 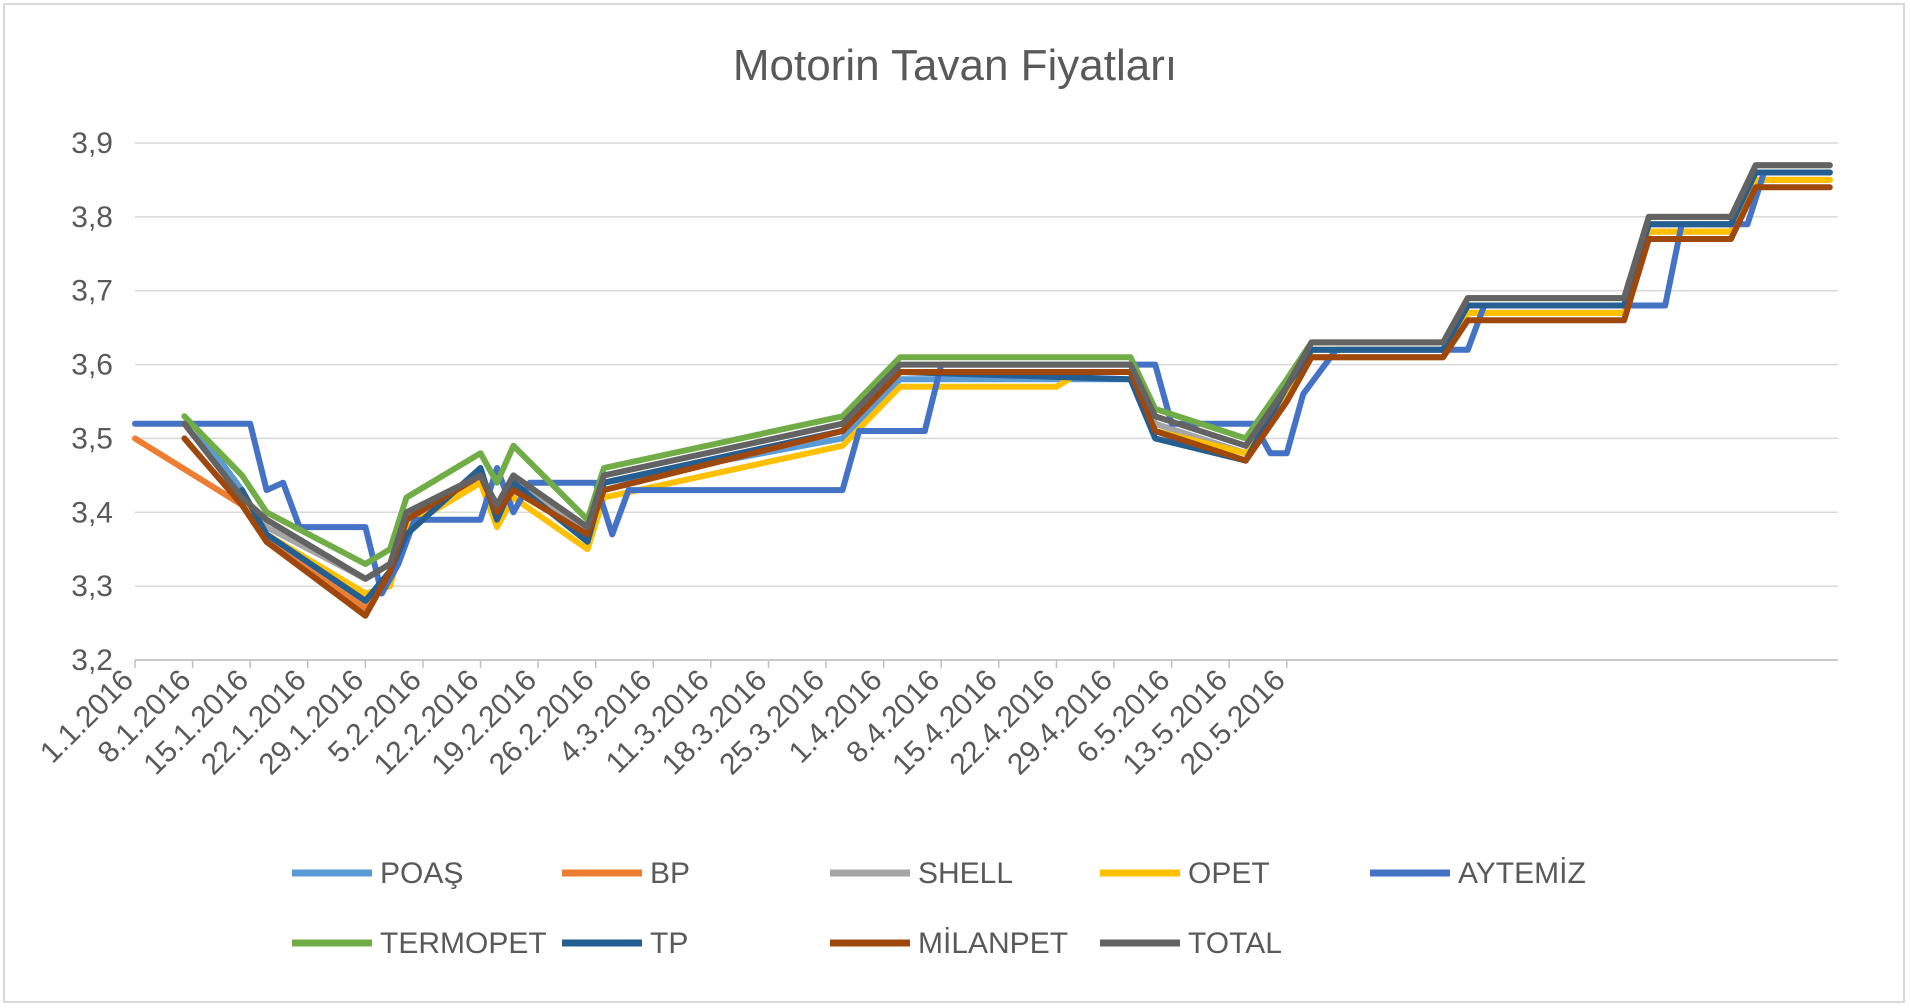 What do you see at coordinates (1229, 873) in the screenshot?
I see `legend-label: OPET` at bounding box center [1229, 873].